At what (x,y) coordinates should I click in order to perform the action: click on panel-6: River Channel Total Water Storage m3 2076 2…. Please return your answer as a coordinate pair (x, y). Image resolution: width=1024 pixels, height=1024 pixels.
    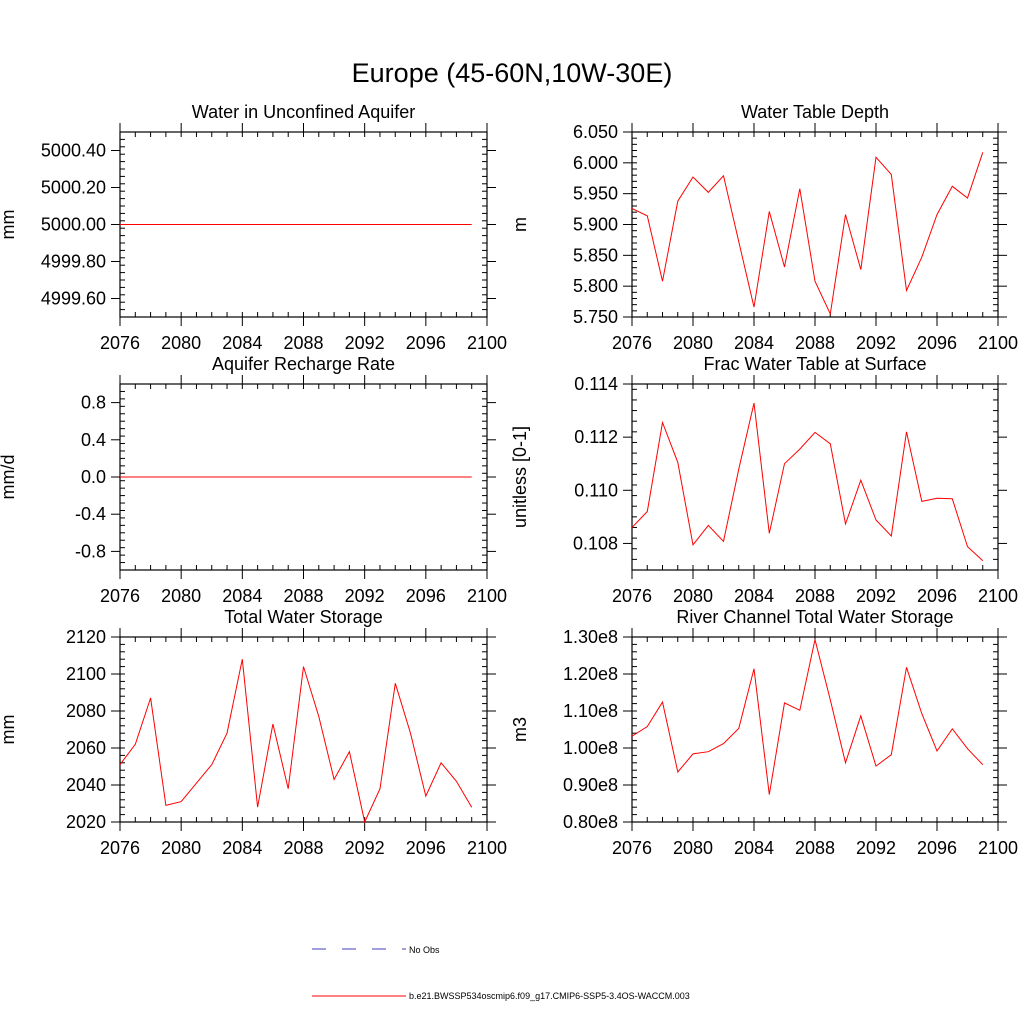
    Looking at the image, I should click on (764, 732).